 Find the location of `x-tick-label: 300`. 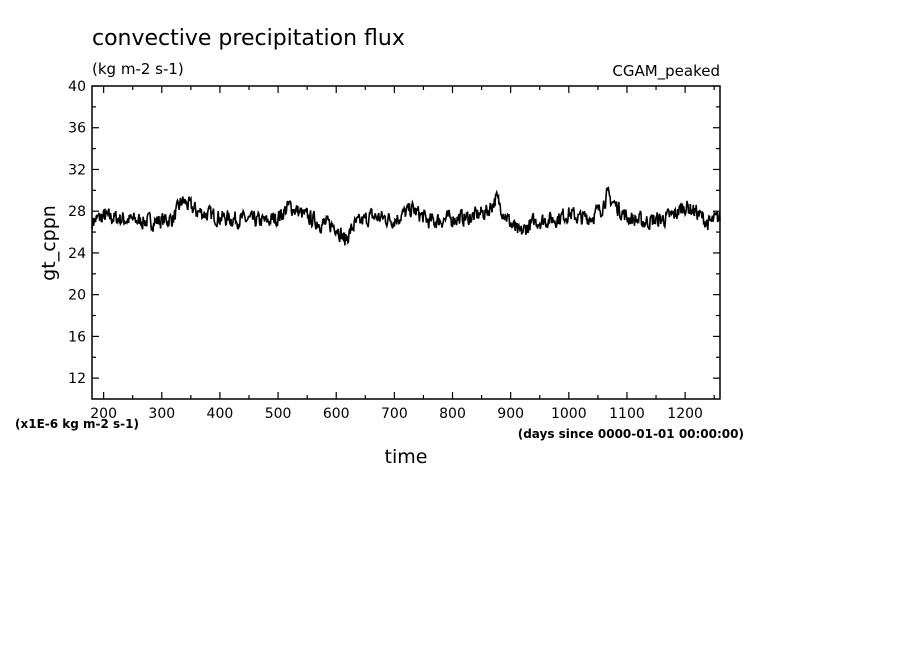

x-tick-label: 300 is located at coordinates (161, 414).